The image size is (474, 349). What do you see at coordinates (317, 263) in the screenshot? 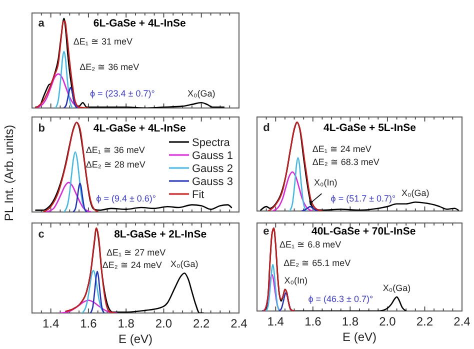
I see `annotation: ΔE₂ ≅ 65.1 meV` at bounding box center [317, 263].